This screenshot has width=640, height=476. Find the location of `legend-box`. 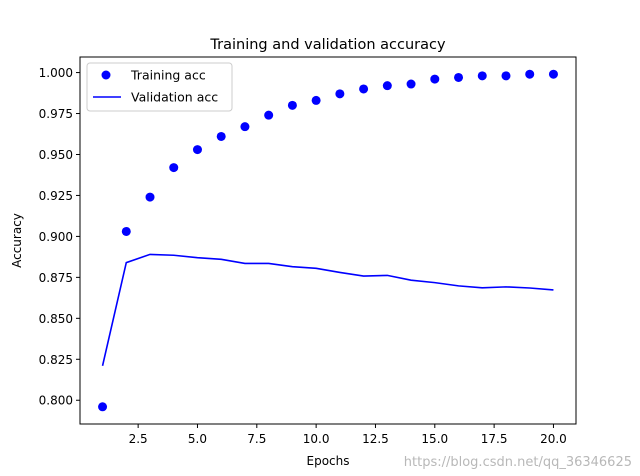

legend-box is located at coordinates (159, 87).